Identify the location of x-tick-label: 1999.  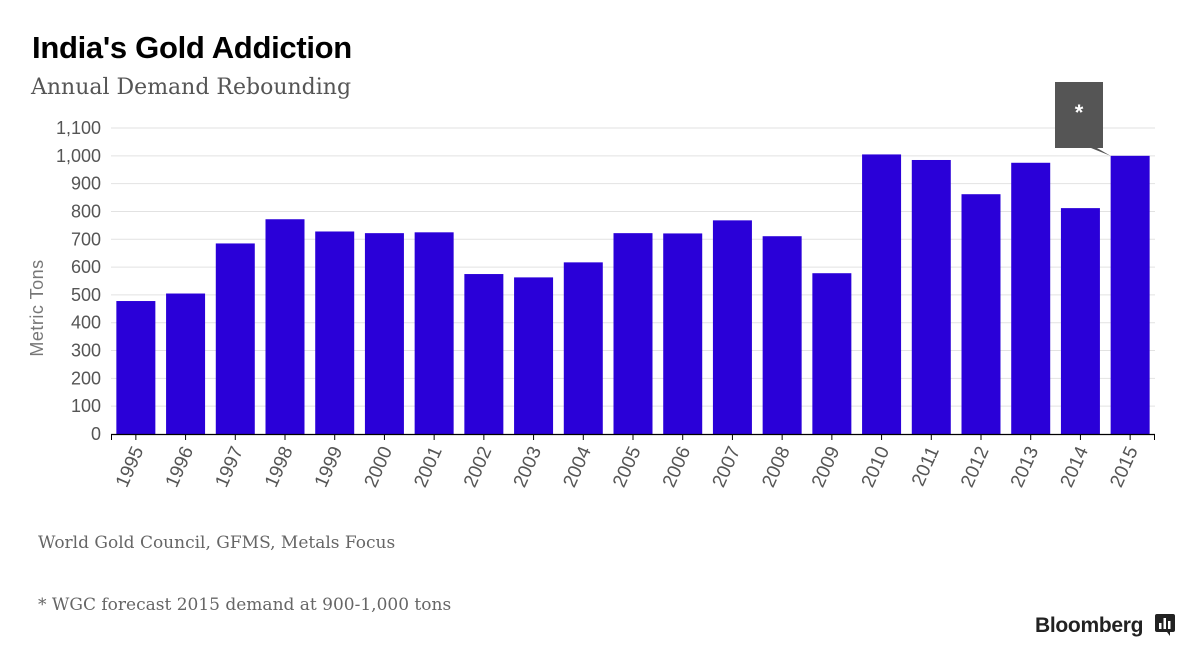
(329, 466).